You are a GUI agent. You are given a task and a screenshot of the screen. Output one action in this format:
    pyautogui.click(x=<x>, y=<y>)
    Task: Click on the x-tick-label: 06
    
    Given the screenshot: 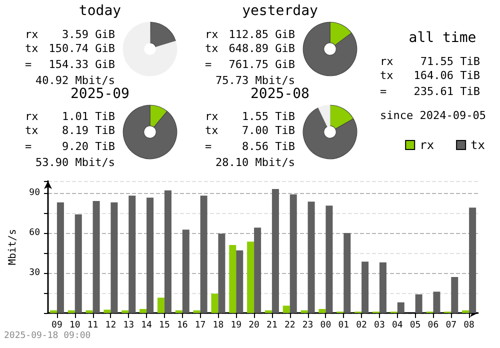 What is the action you would take?
    pyautogui.click(x=433, y=325)
    